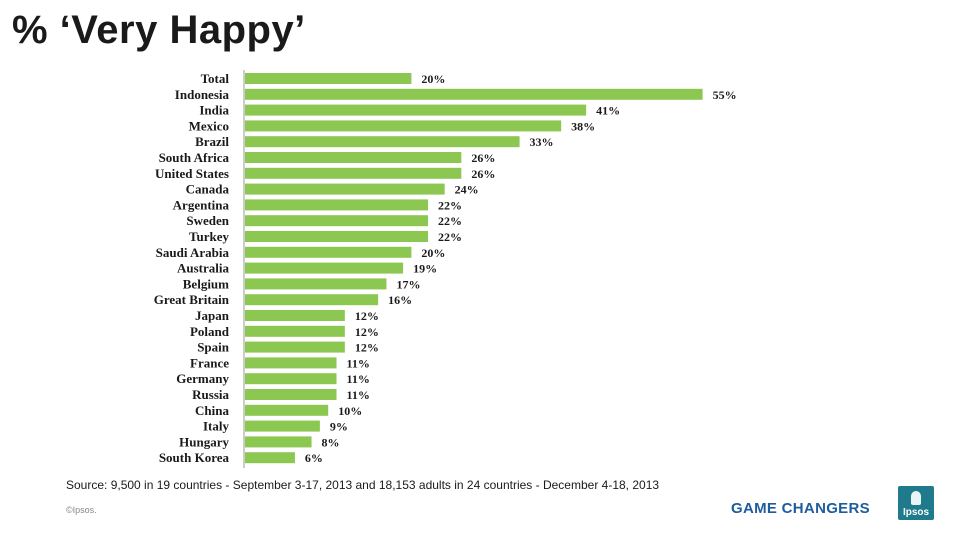  What do you see at coordinates (916, 512) in the screenshot?
I see `ipsos-logo-text: Ipsos` at bounding box center [916, 512].